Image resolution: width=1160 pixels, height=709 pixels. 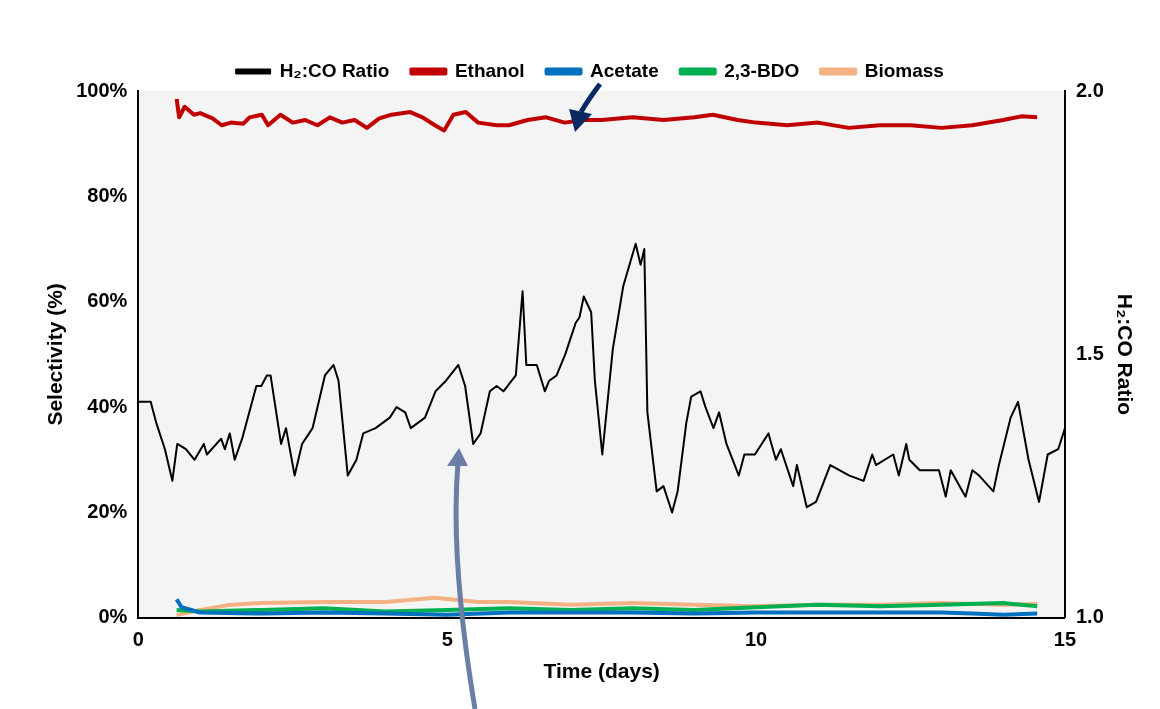 I want to click on y-tick-label: 20%, so click(x=107, y=510).